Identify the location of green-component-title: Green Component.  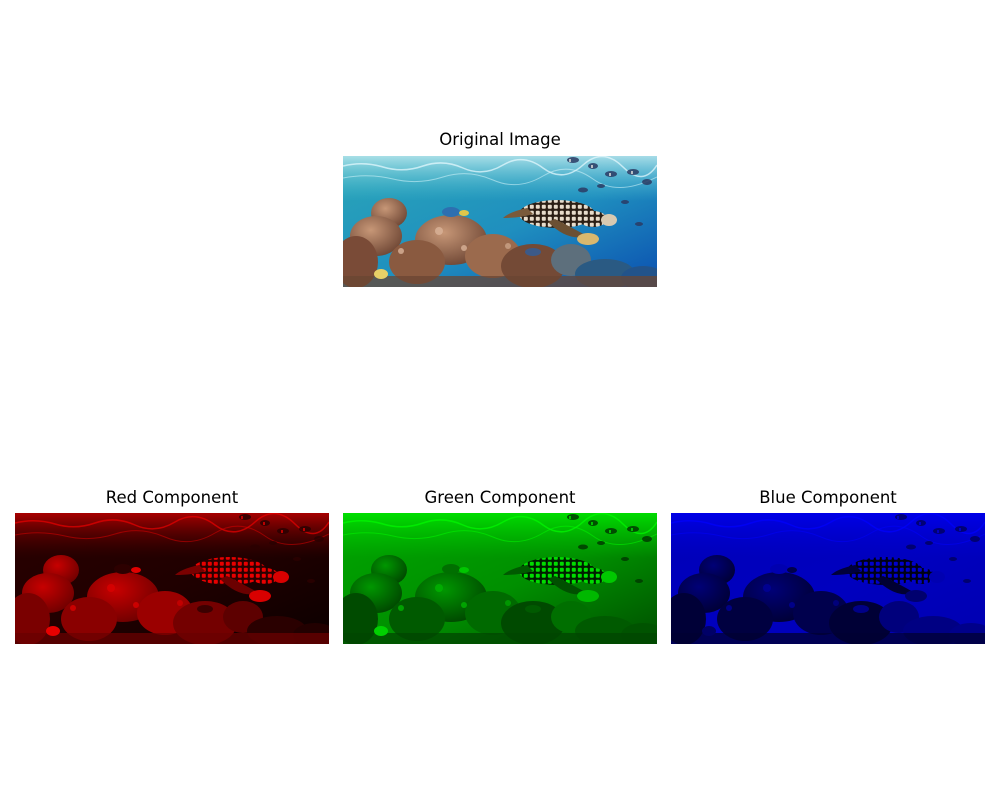
(500, 497).